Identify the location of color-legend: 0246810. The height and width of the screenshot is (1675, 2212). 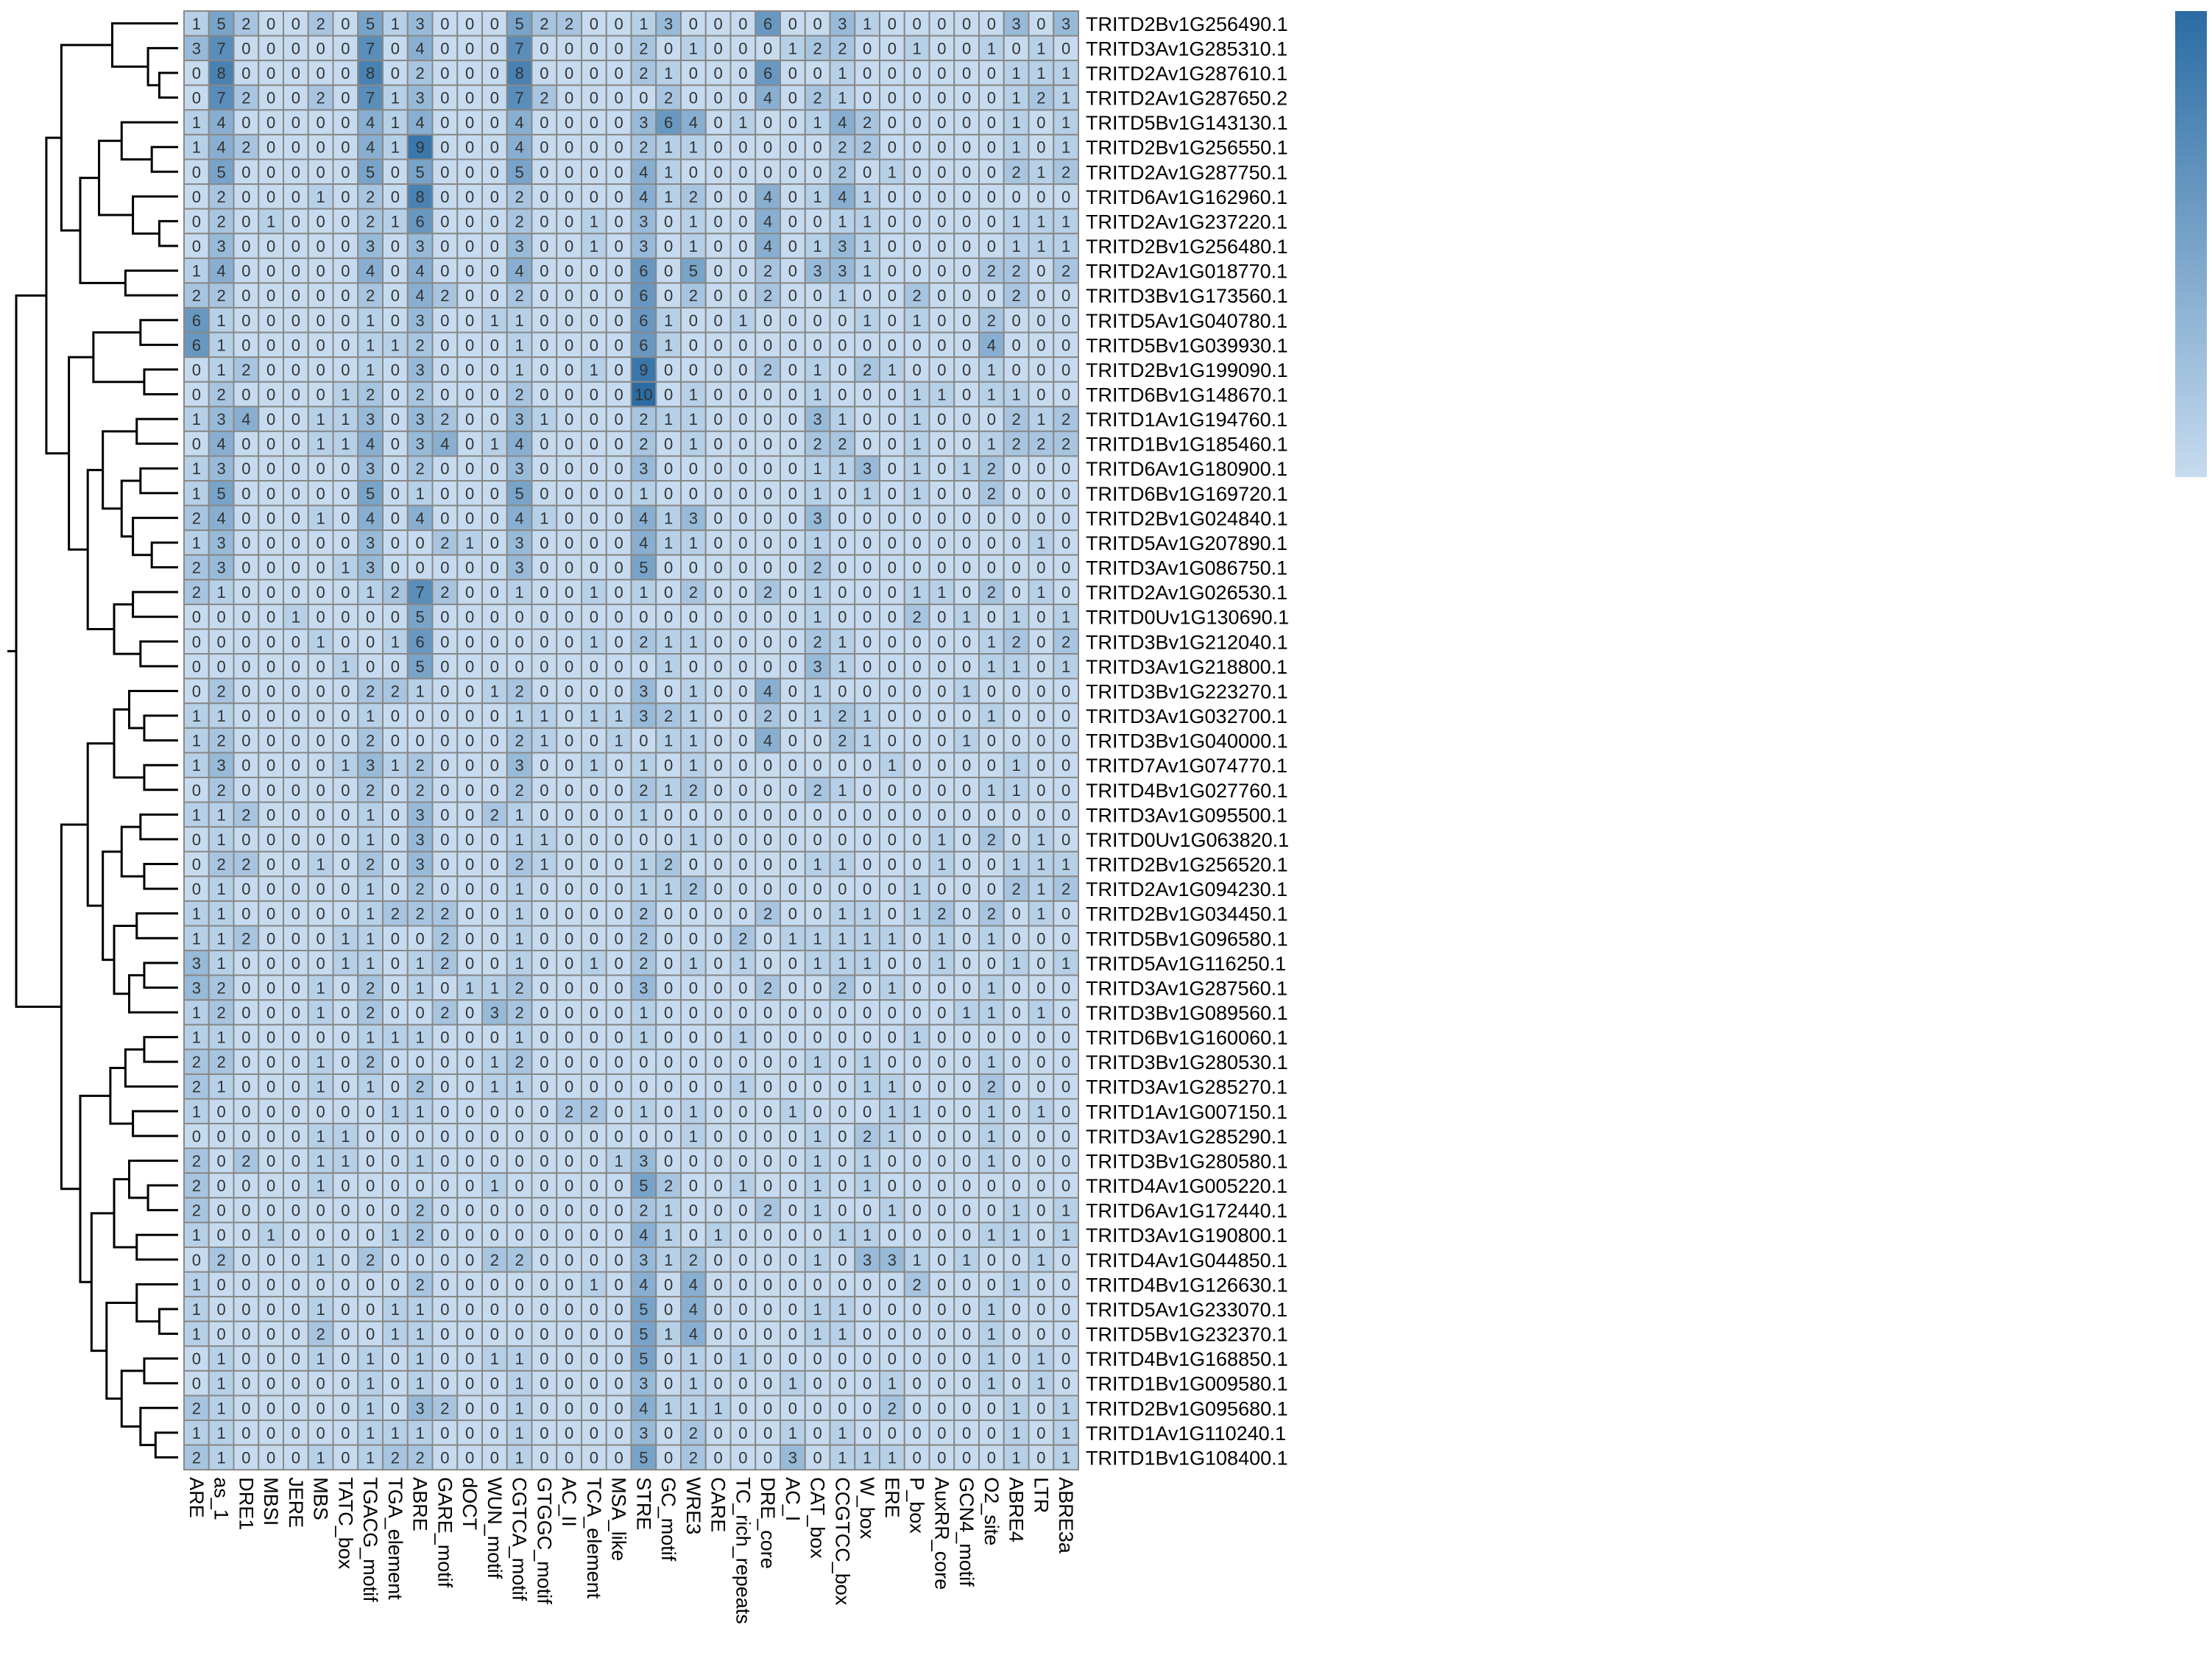
(2191, 244).